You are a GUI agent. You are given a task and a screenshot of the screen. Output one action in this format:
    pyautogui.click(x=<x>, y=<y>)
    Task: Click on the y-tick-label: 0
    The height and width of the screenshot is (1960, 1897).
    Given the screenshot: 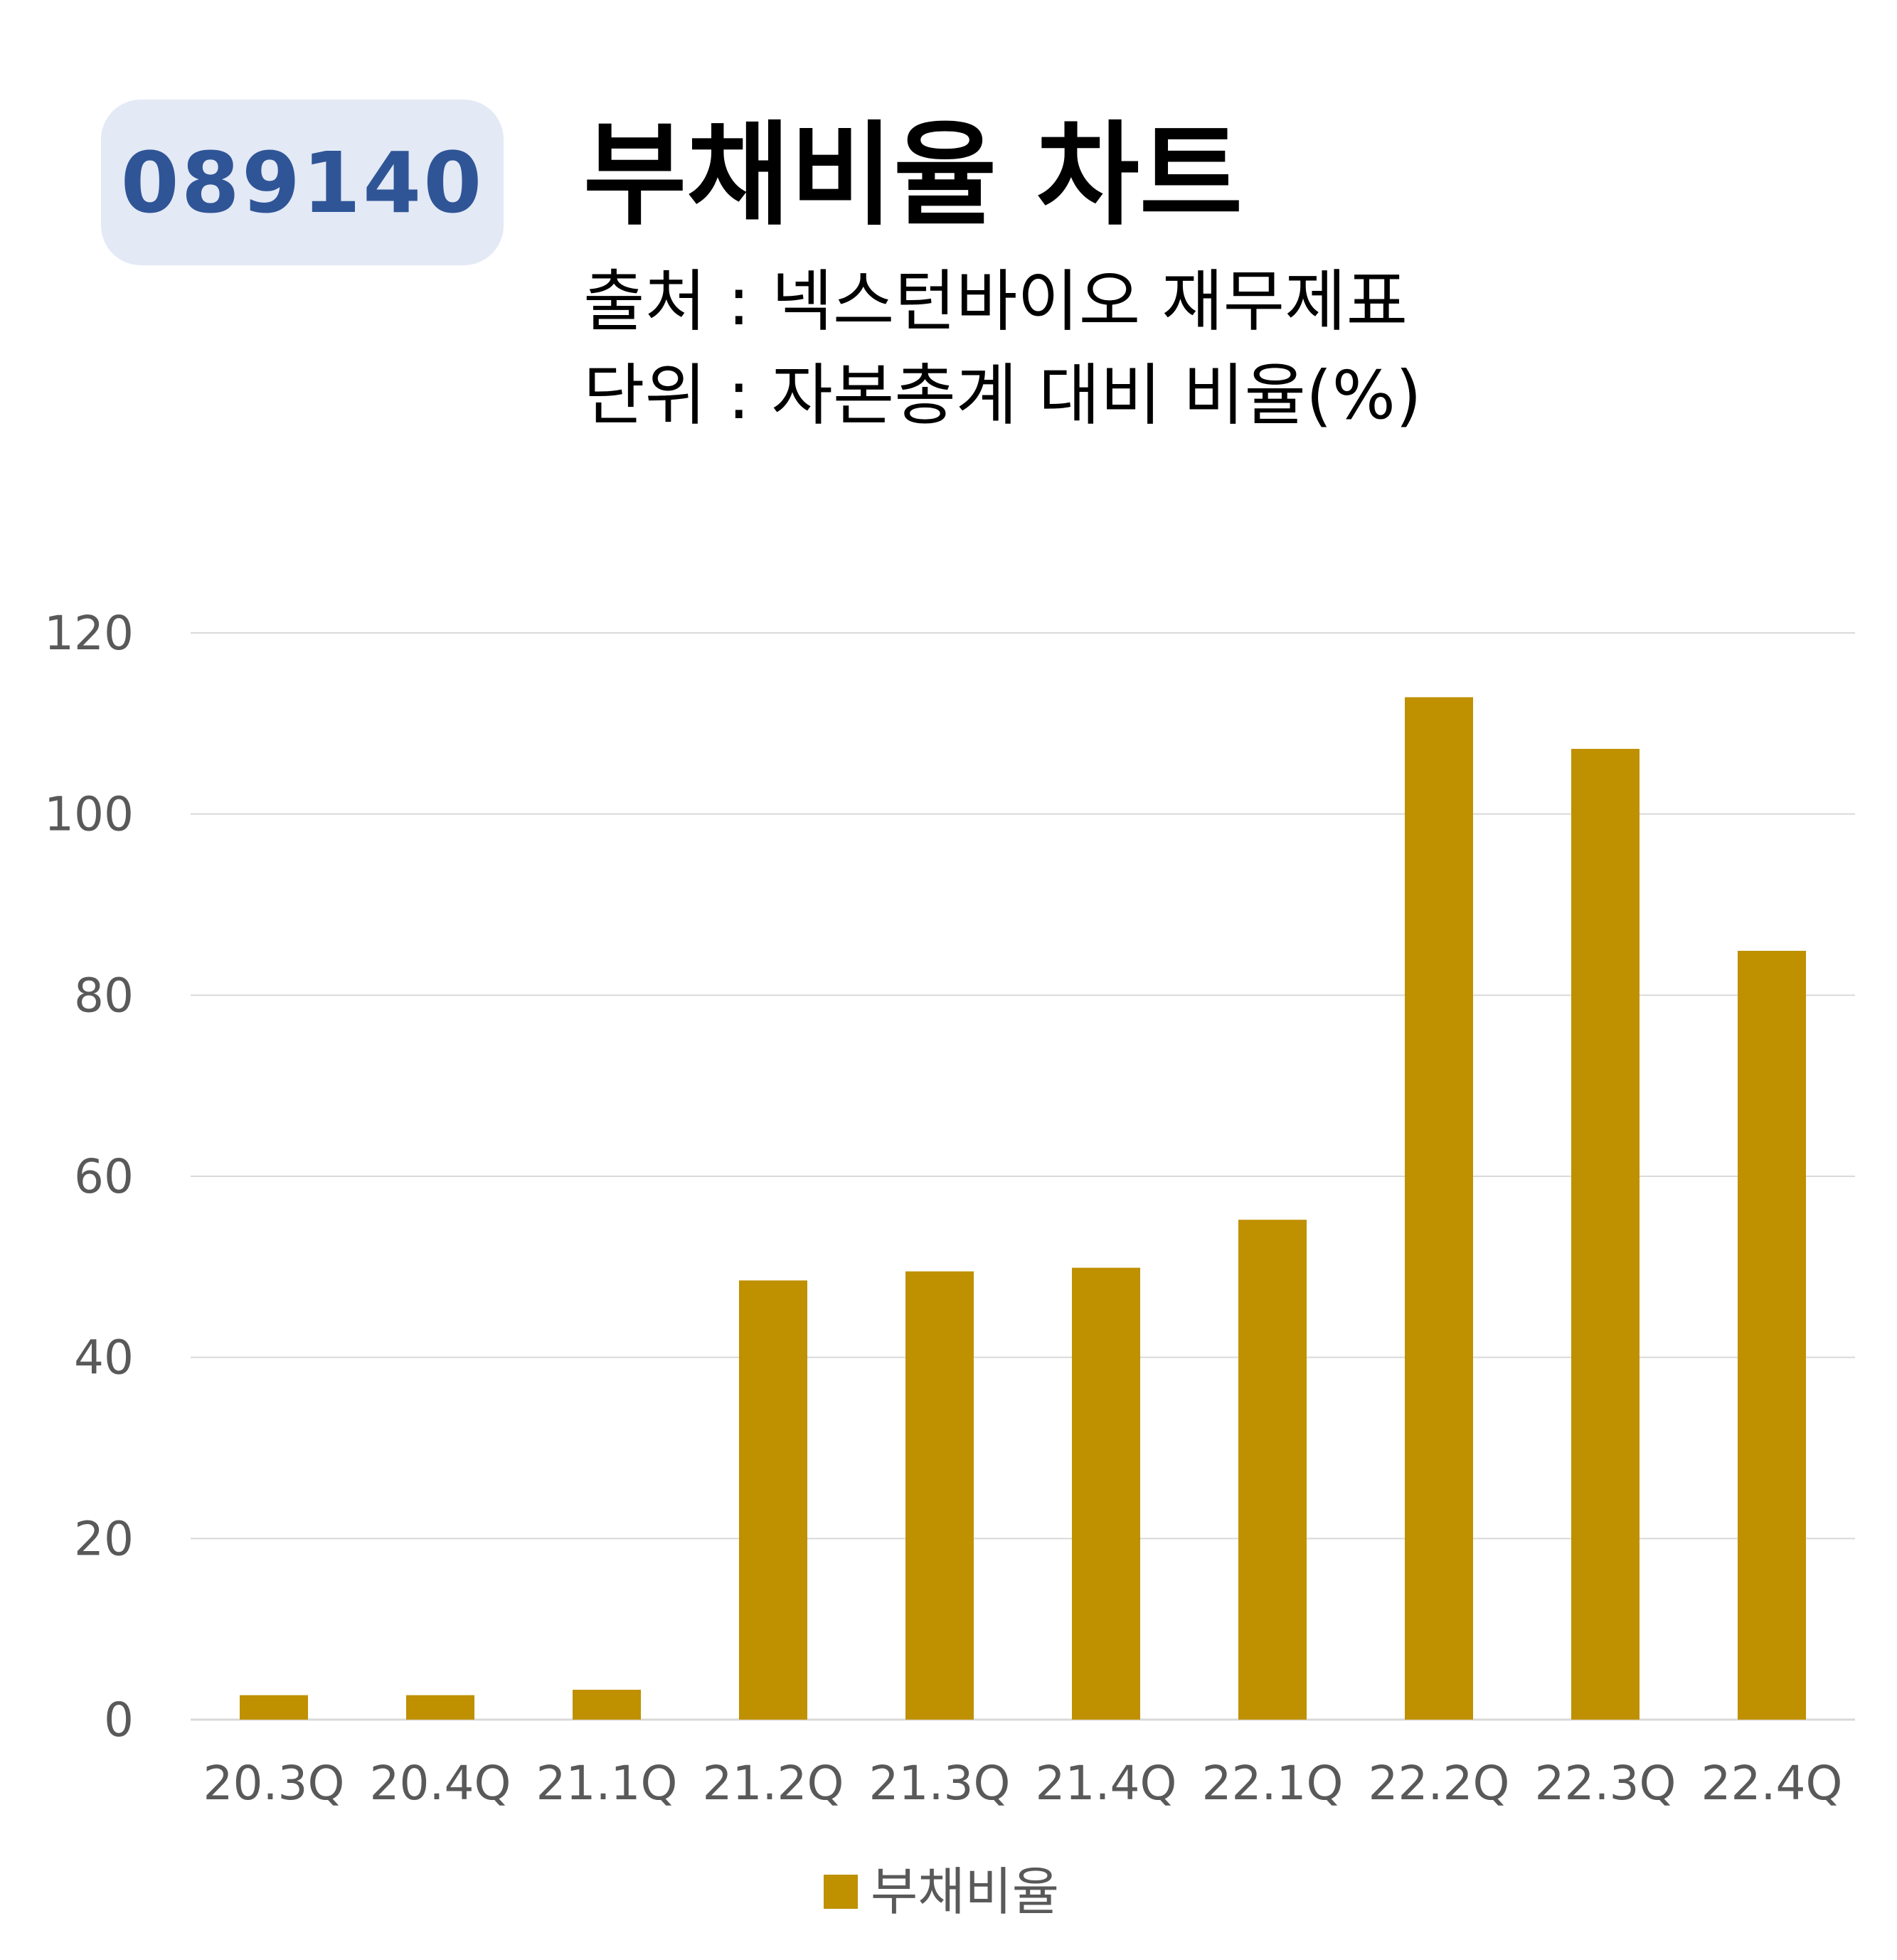 What is the action you would take?
    pyautogui.click(x=119, y=1720)
    